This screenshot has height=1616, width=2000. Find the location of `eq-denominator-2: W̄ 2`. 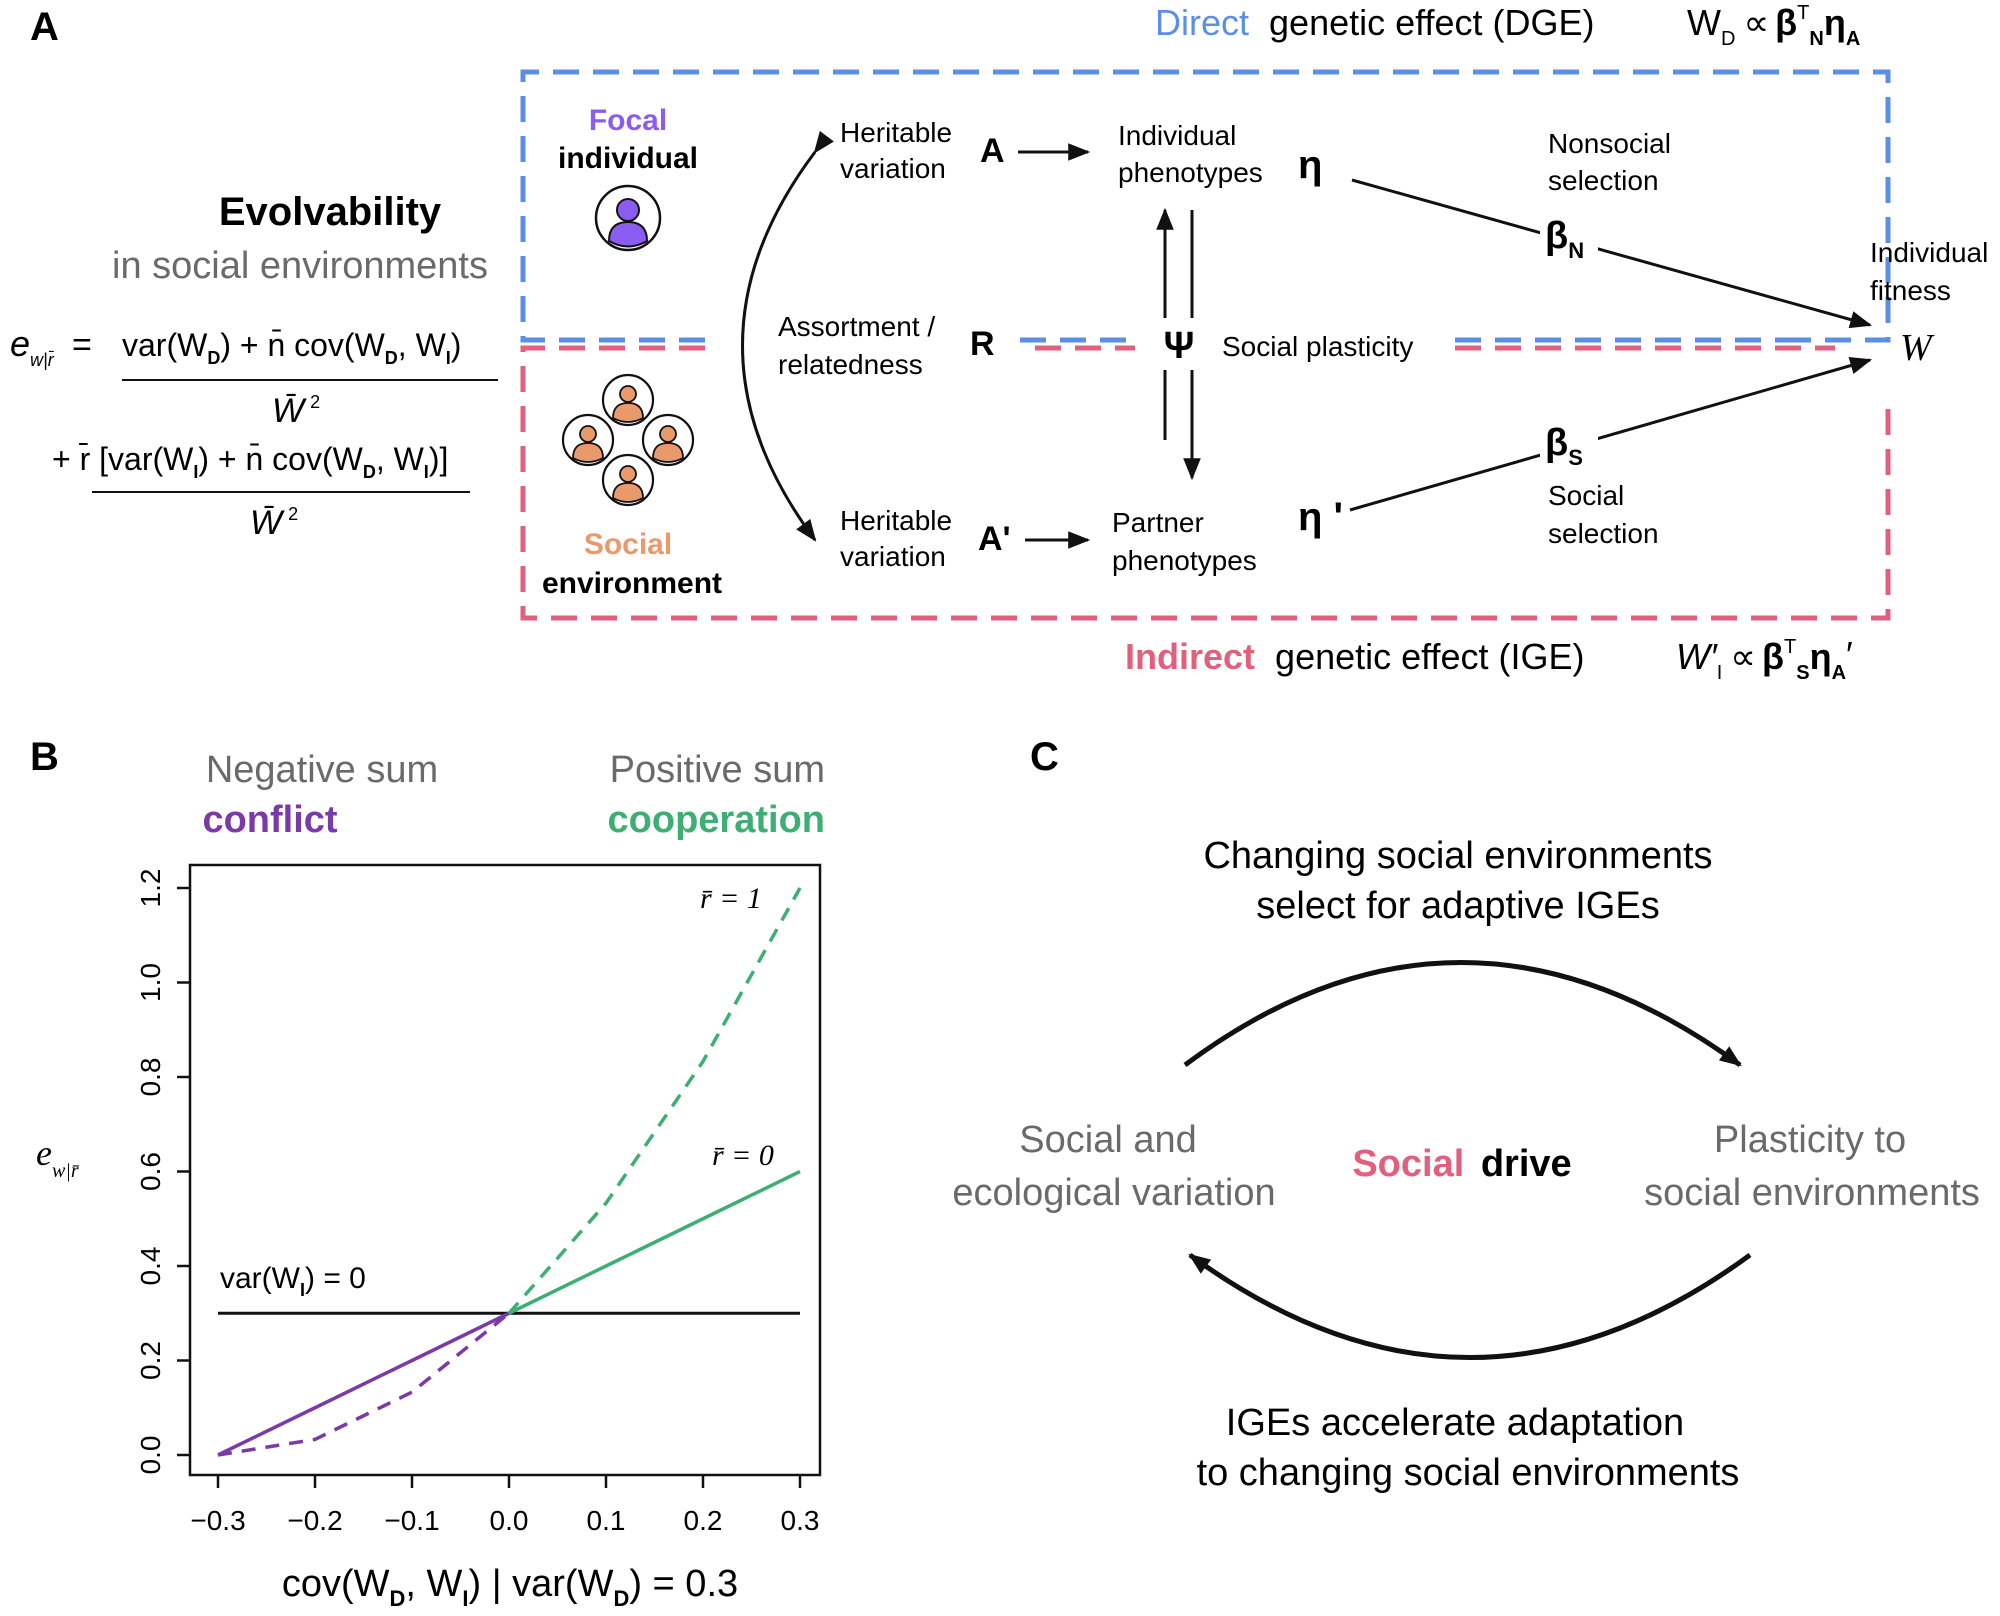

eq-denominator-2: W̄ 2 is located at coordinates (274, 523).